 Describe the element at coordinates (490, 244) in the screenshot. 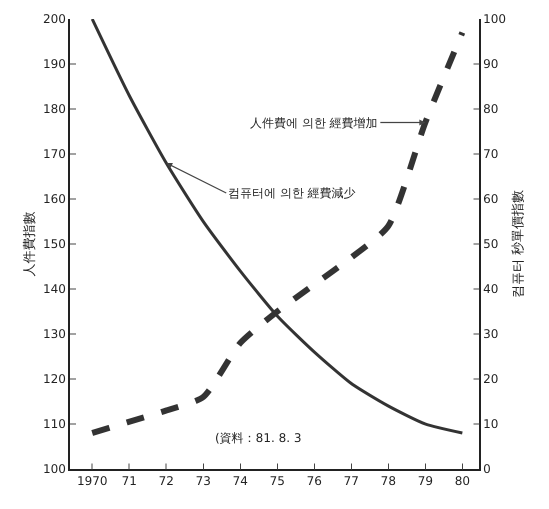

I see `y2-tick-label: 50` at that location.